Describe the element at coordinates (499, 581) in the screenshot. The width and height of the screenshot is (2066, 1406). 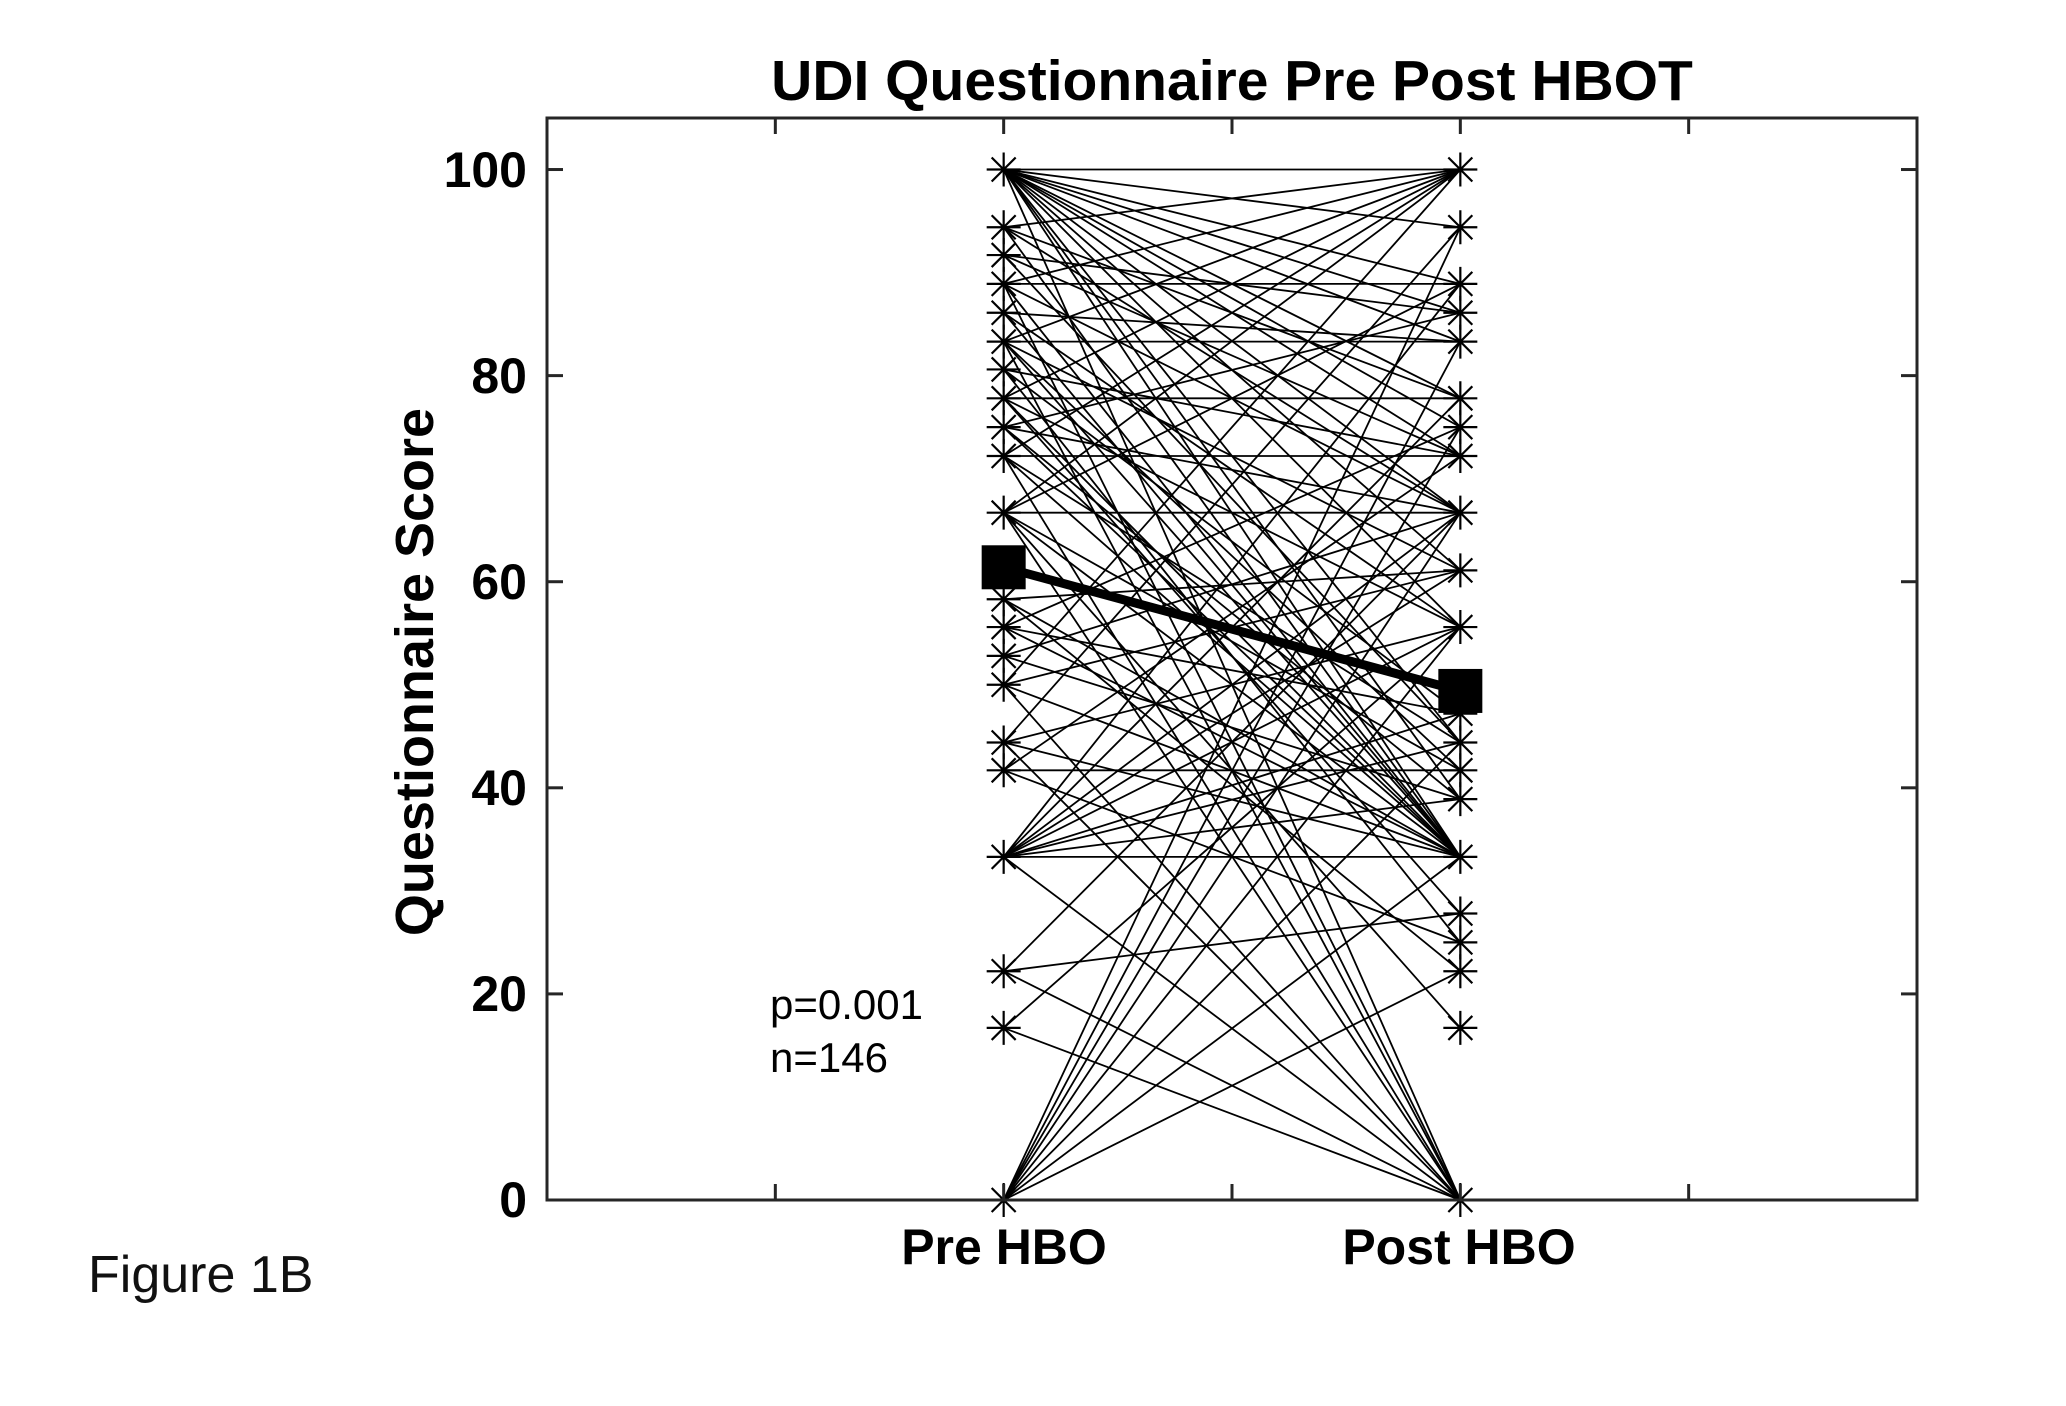
I see `y-tick-label: 60` at that location.